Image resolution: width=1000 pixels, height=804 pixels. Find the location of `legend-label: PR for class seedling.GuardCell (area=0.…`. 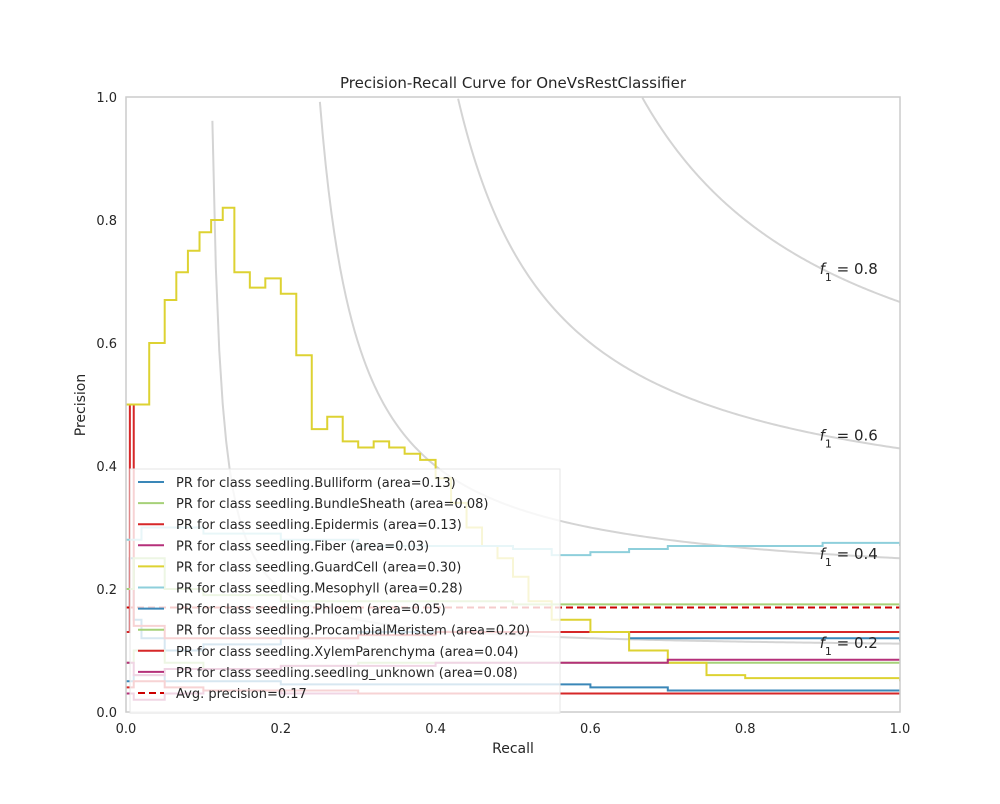

legend-label: PR for class seedling.GuardCell (area=0.… is located at coordinates (318, 567).